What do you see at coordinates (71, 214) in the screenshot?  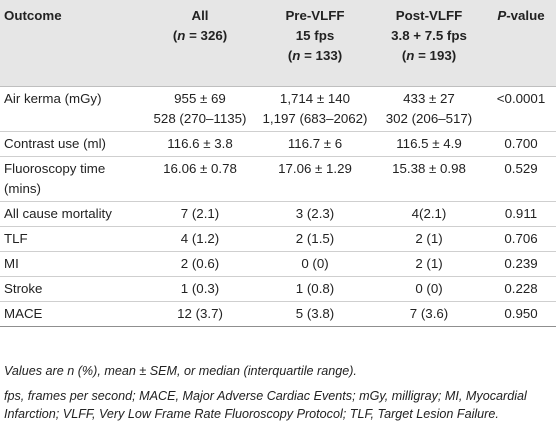 I see `row-label: All cause mortality` at bounding box center [71, 214].